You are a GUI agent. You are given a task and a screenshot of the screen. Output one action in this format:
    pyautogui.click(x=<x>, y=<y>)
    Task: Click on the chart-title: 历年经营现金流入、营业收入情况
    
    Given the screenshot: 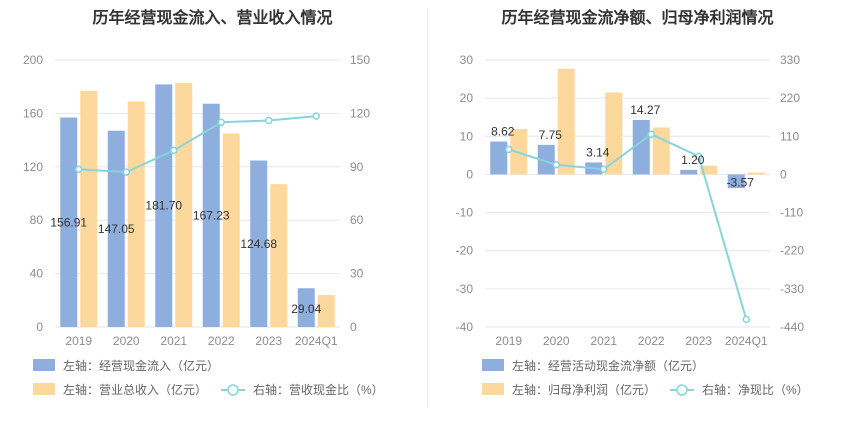 What is the action you would take?
    pyautogui.click(x=212, y=18)
    